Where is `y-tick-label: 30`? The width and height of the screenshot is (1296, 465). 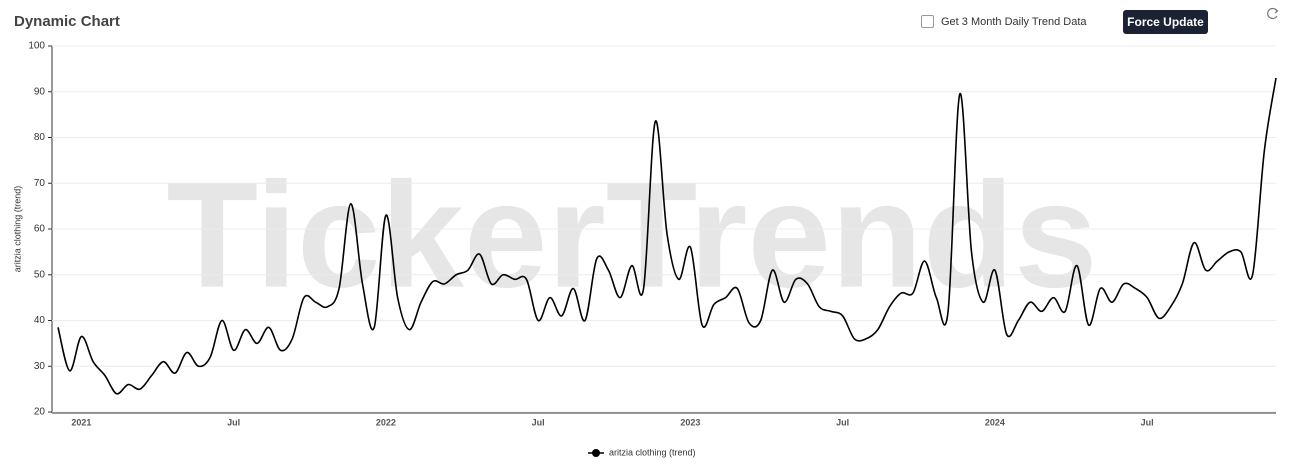 y-tick-label: 30 is located at coordinates (40, 366).